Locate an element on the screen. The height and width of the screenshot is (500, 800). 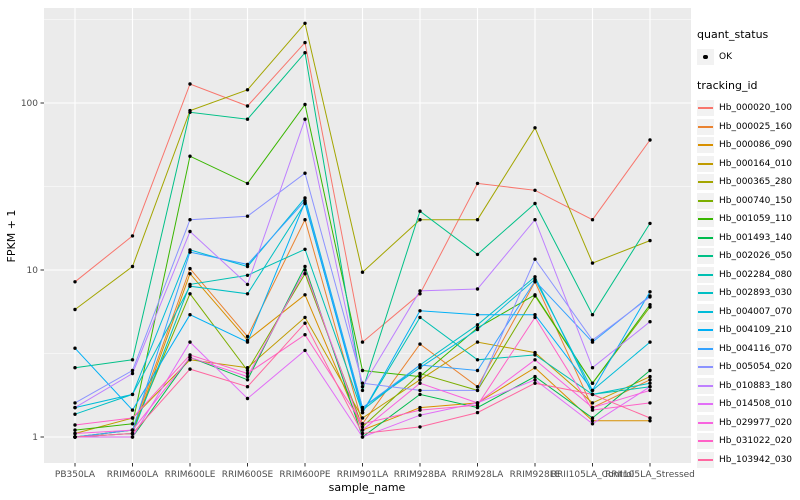
legend-title-tracking-id: tracking_id is located at coordinates (727, 85).